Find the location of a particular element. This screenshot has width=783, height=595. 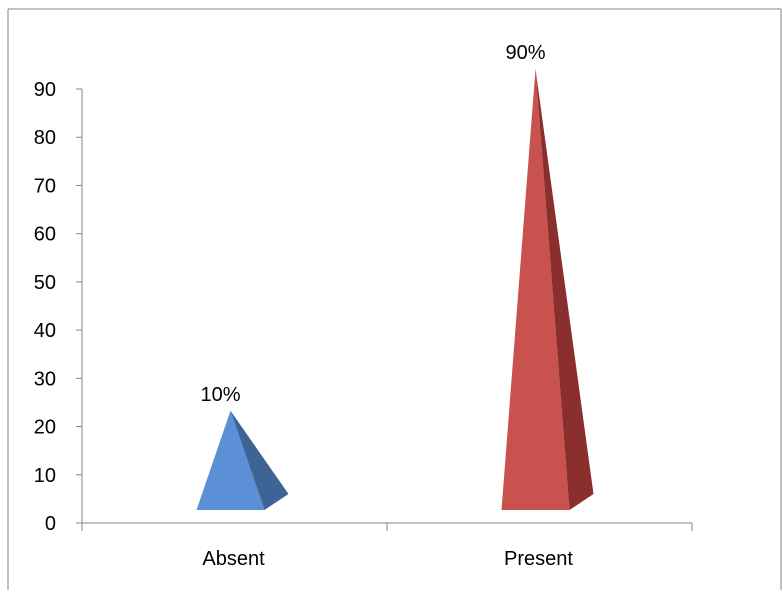

x-tick-label: Present is located at coordinates (538, 559).